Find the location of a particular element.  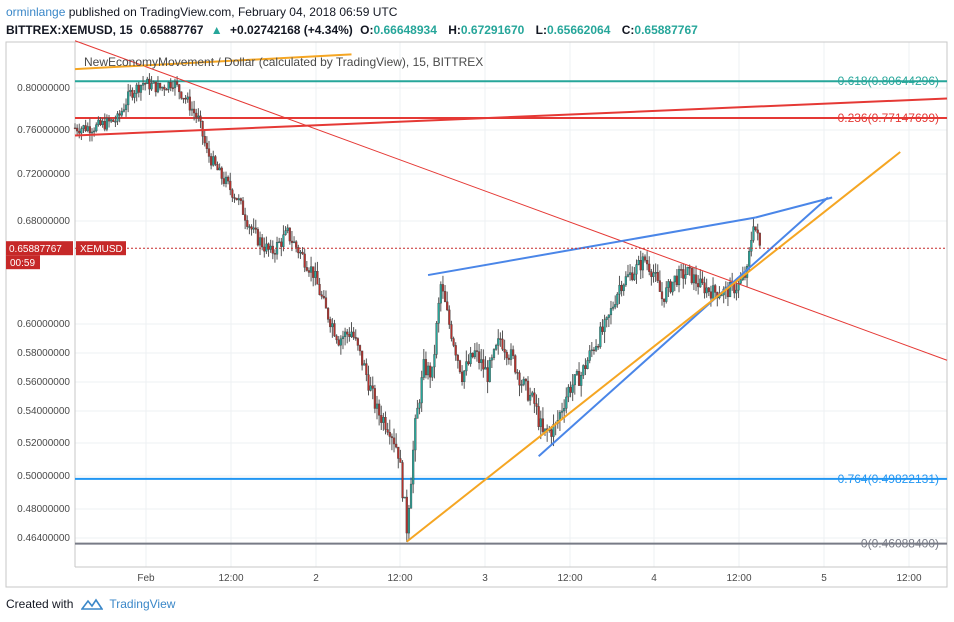

price-change: +0.02742168 (+4.34%) is located at coordinates (291, 30).